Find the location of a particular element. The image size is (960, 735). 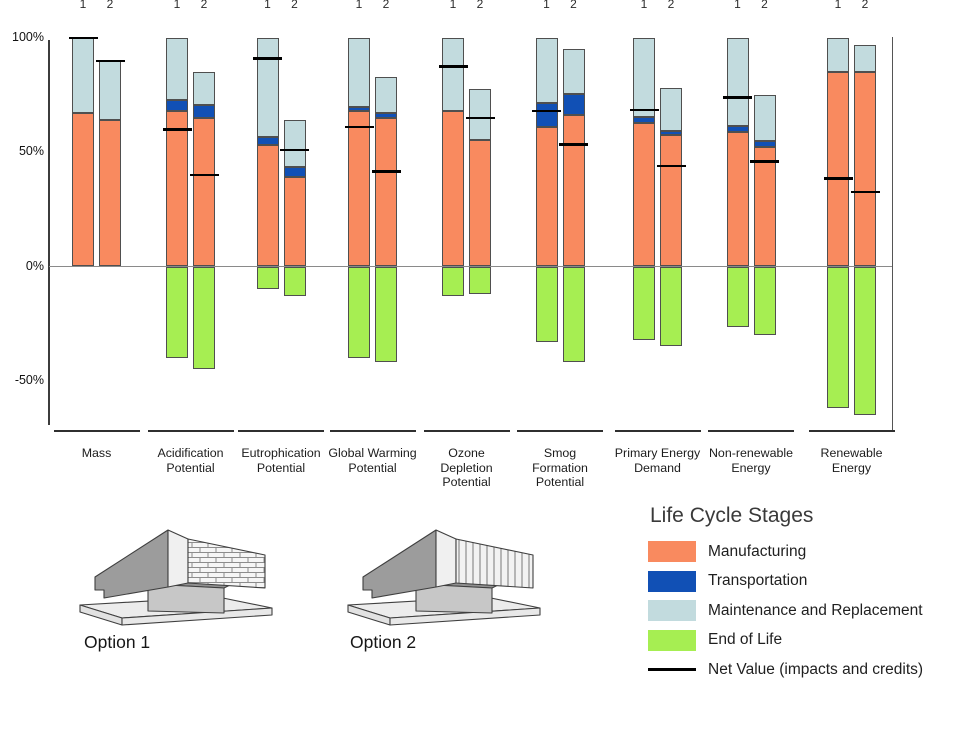

category-label-line: Demand is located at coordinates (657, 467).